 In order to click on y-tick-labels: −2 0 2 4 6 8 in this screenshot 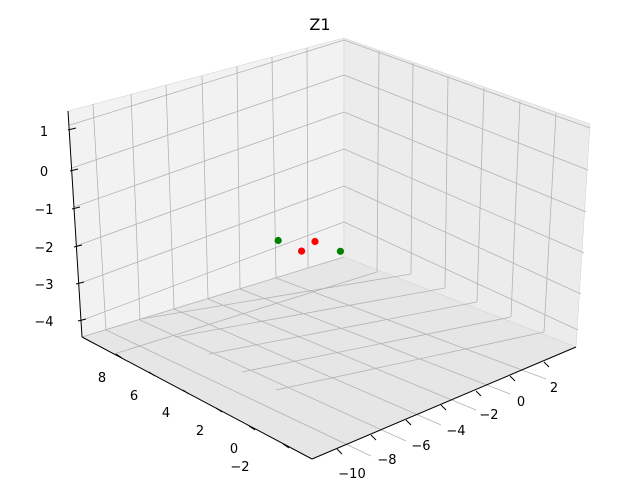, I will do `click(174, 423)`.